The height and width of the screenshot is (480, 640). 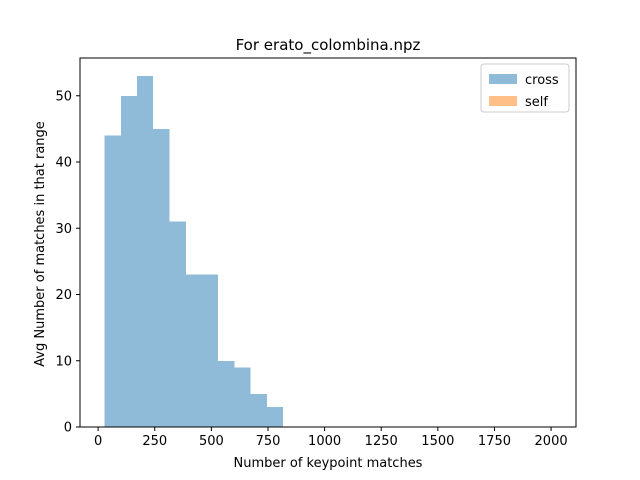 I want to click on y-tick-label: 0, so click(x=68, y=428).